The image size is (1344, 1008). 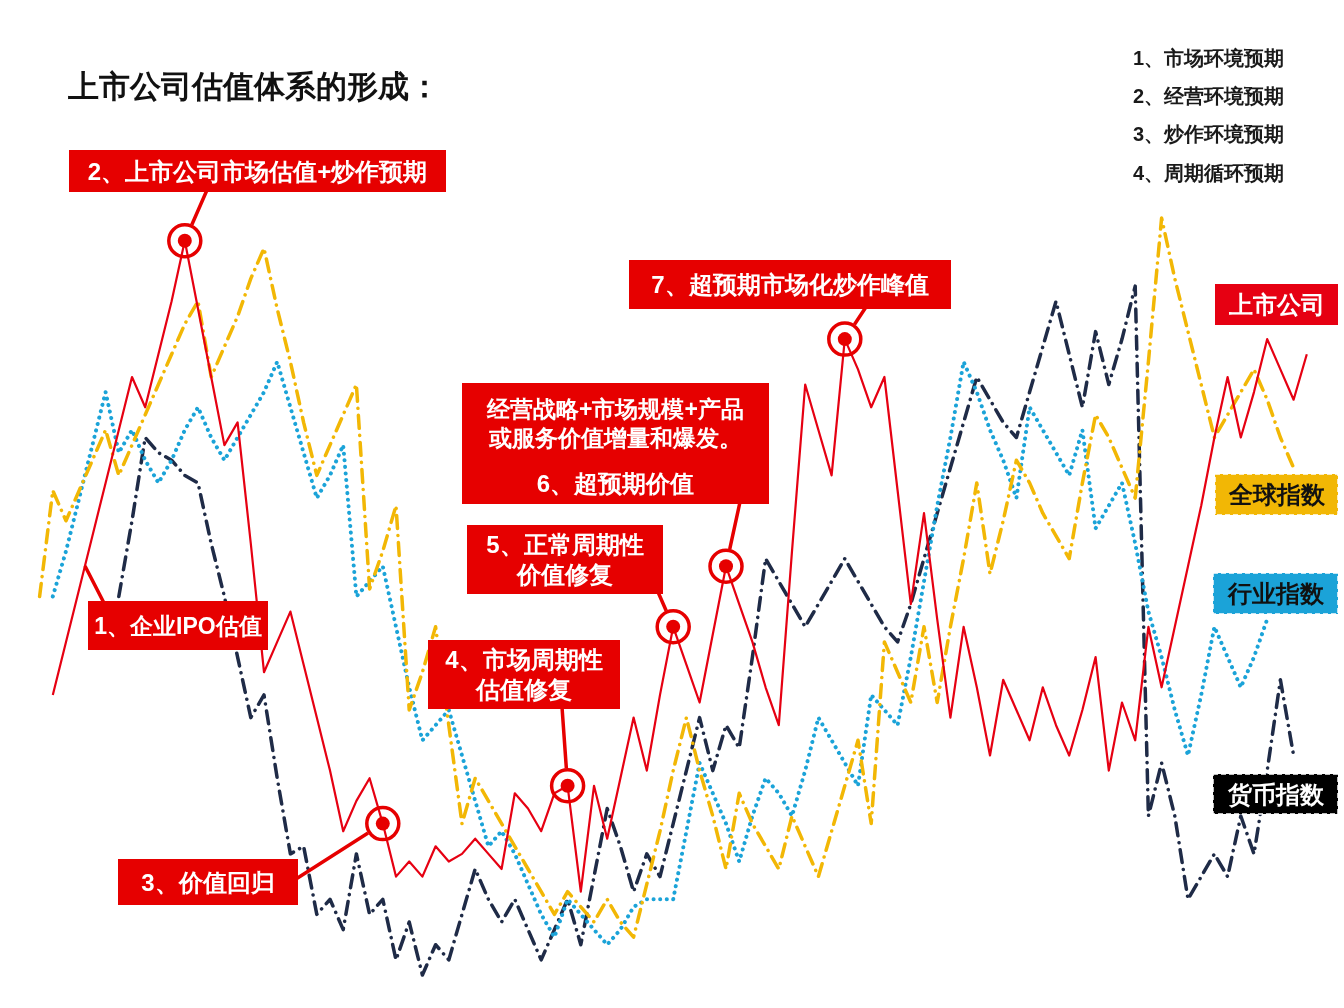 I want to click on chart-title: 上市公司估值体系的形成：, so click(x=253, y=86).